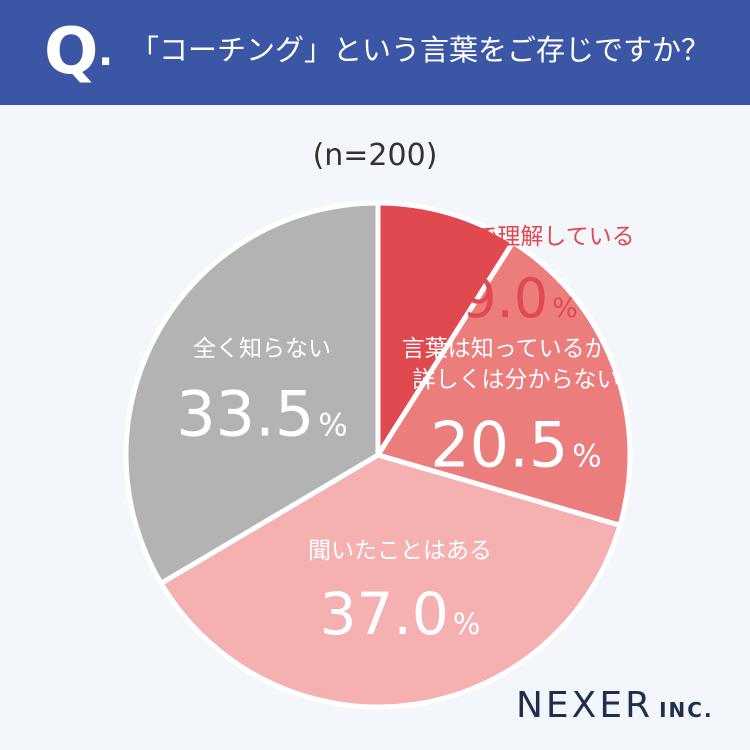 This screenshot has width=750, height=750. What do you see at coordinates (520, 298) in the screenshot?
I see `slice-value-1: 9.0%` at bounding box center [520, 298].